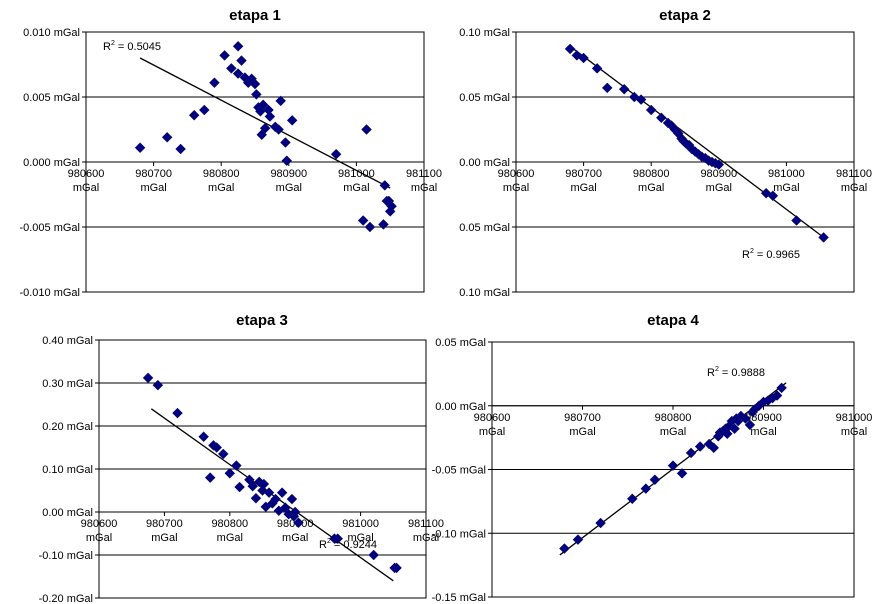 This screenshot has height=604, width=878. What do you see at coordinates (49, 228) in the screenshot?
I see `y-tick-label: -0.005 mGal` at bounding box center [49, 228].